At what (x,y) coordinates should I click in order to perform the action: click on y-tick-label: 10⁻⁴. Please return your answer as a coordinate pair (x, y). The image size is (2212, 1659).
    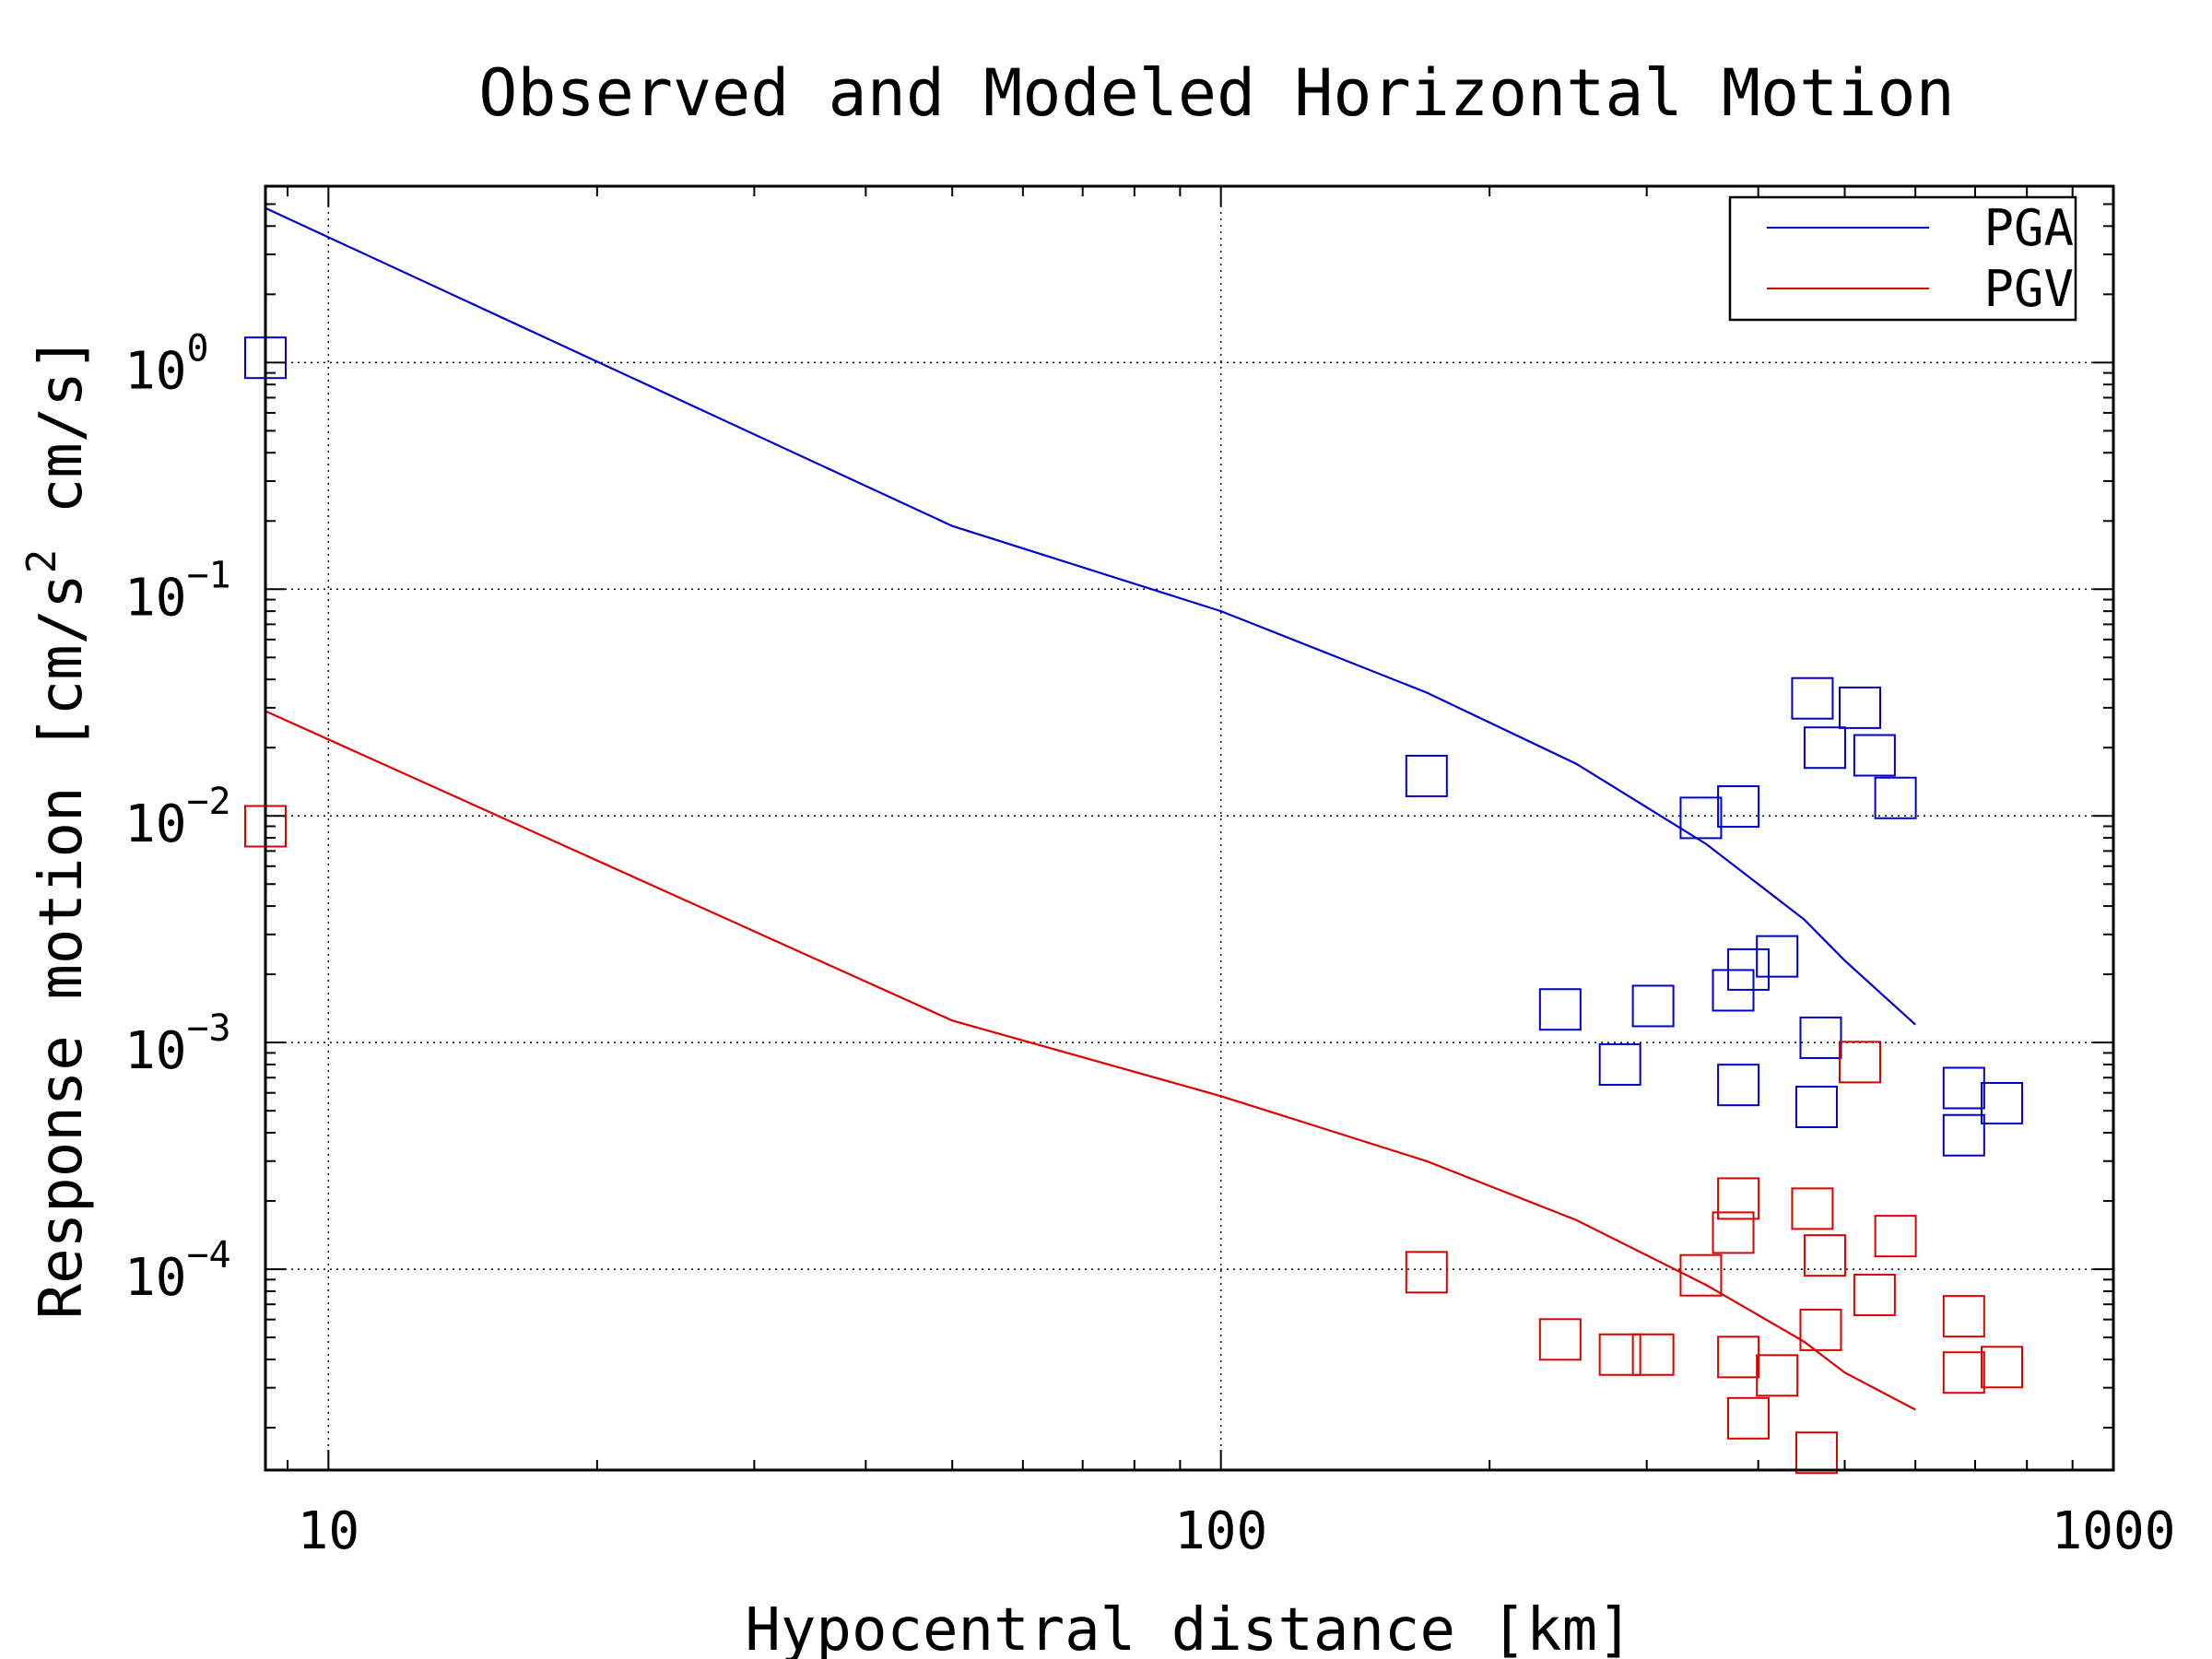
    Looking at the image, I should click on (177, 1271).